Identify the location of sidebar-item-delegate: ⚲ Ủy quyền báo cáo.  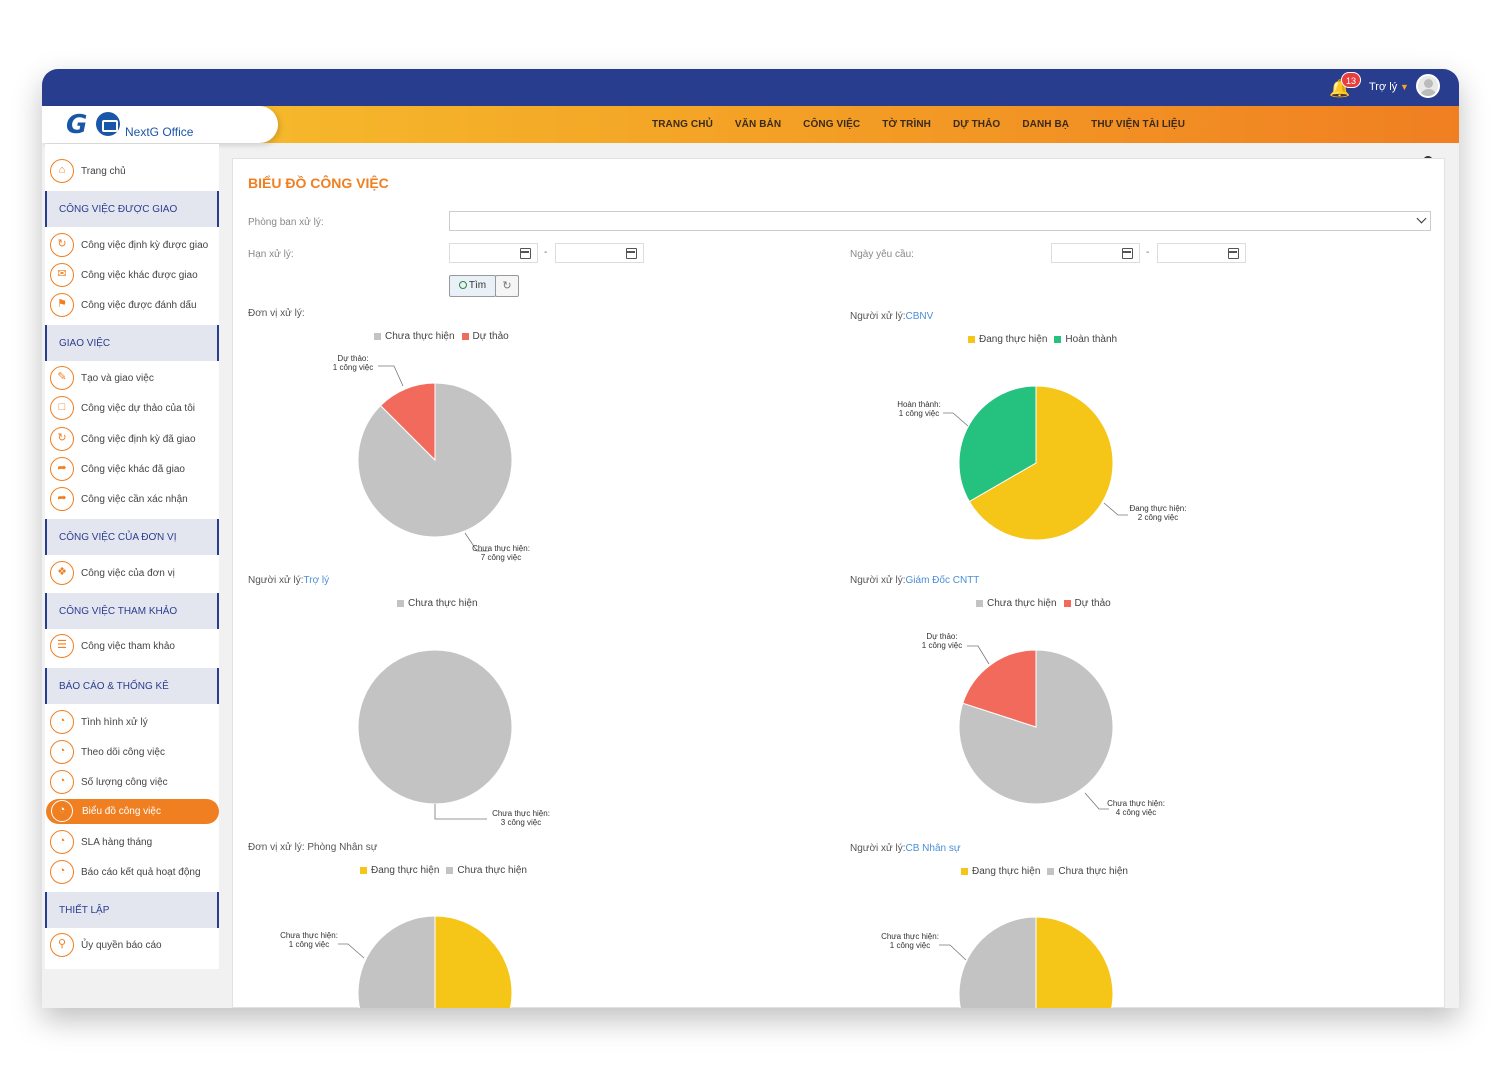
(132, 945).